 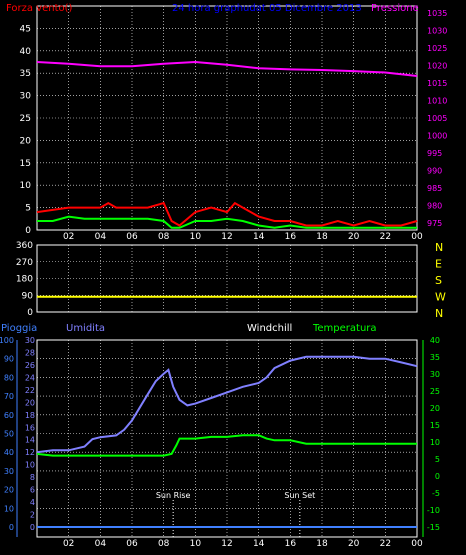 What do you see at coordinates (434, 171) in the screenshot?
I see `right-tick-label: 990` at bounding box center [434, 171].